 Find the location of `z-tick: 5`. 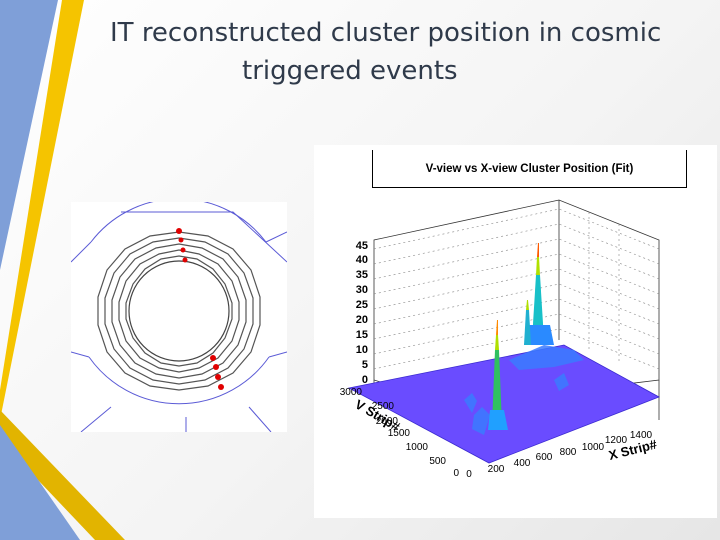

z-tick: 5 is located at coordinates (365, 365).